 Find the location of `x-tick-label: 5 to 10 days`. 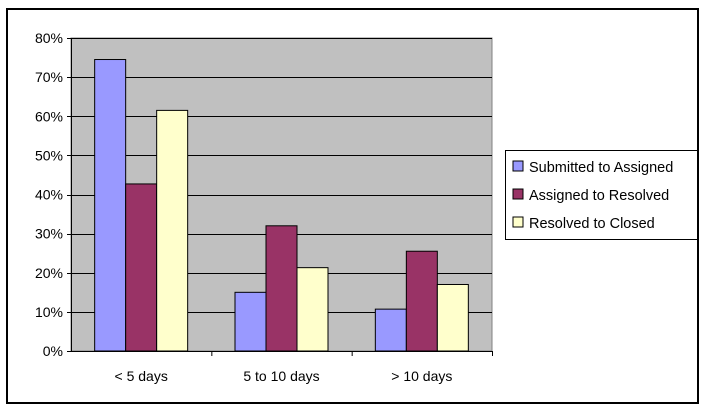

x-tick-label: 5 to 10 days is located at coordinates (281, 376).